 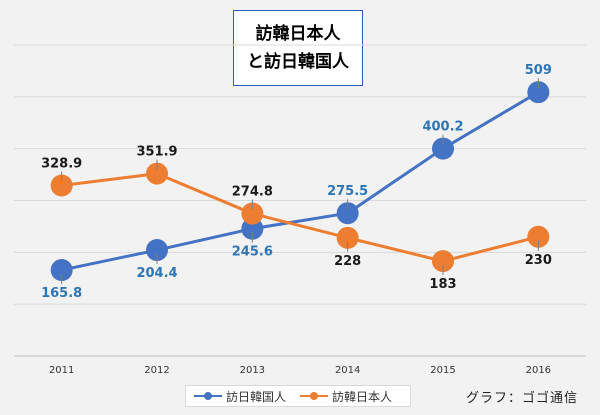 What do you see at coordinates (442, 127) in the screenshot?
I see `data-label: 400.2` at bounding box center [442, 127].